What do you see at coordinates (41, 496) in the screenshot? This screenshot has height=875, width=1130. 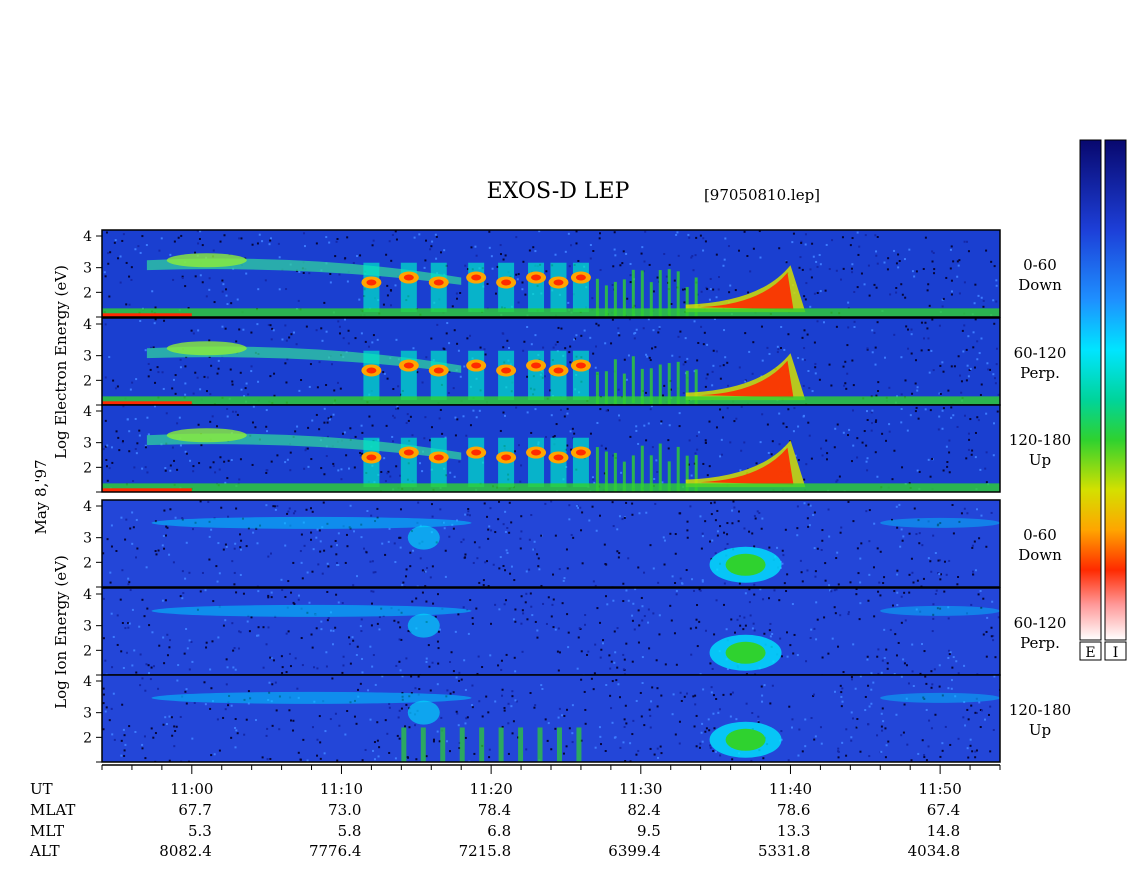 I see `date-label: May 8,'97` at bounding box center [41, 496].